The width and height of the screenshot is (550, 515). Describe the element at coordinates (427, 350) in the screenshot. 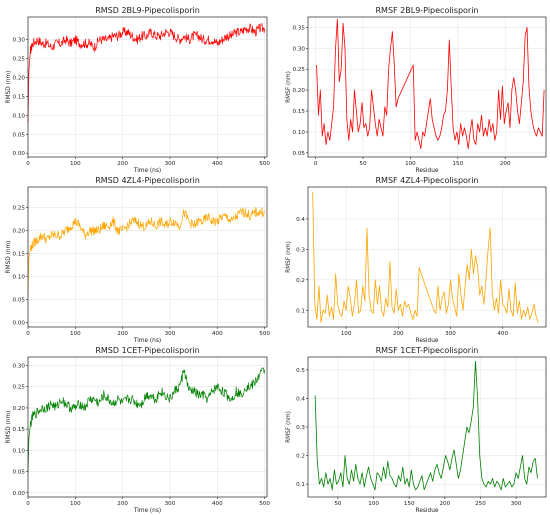

I see `chart-title: RMSF 1CET-Pipecolisporin` at that location.